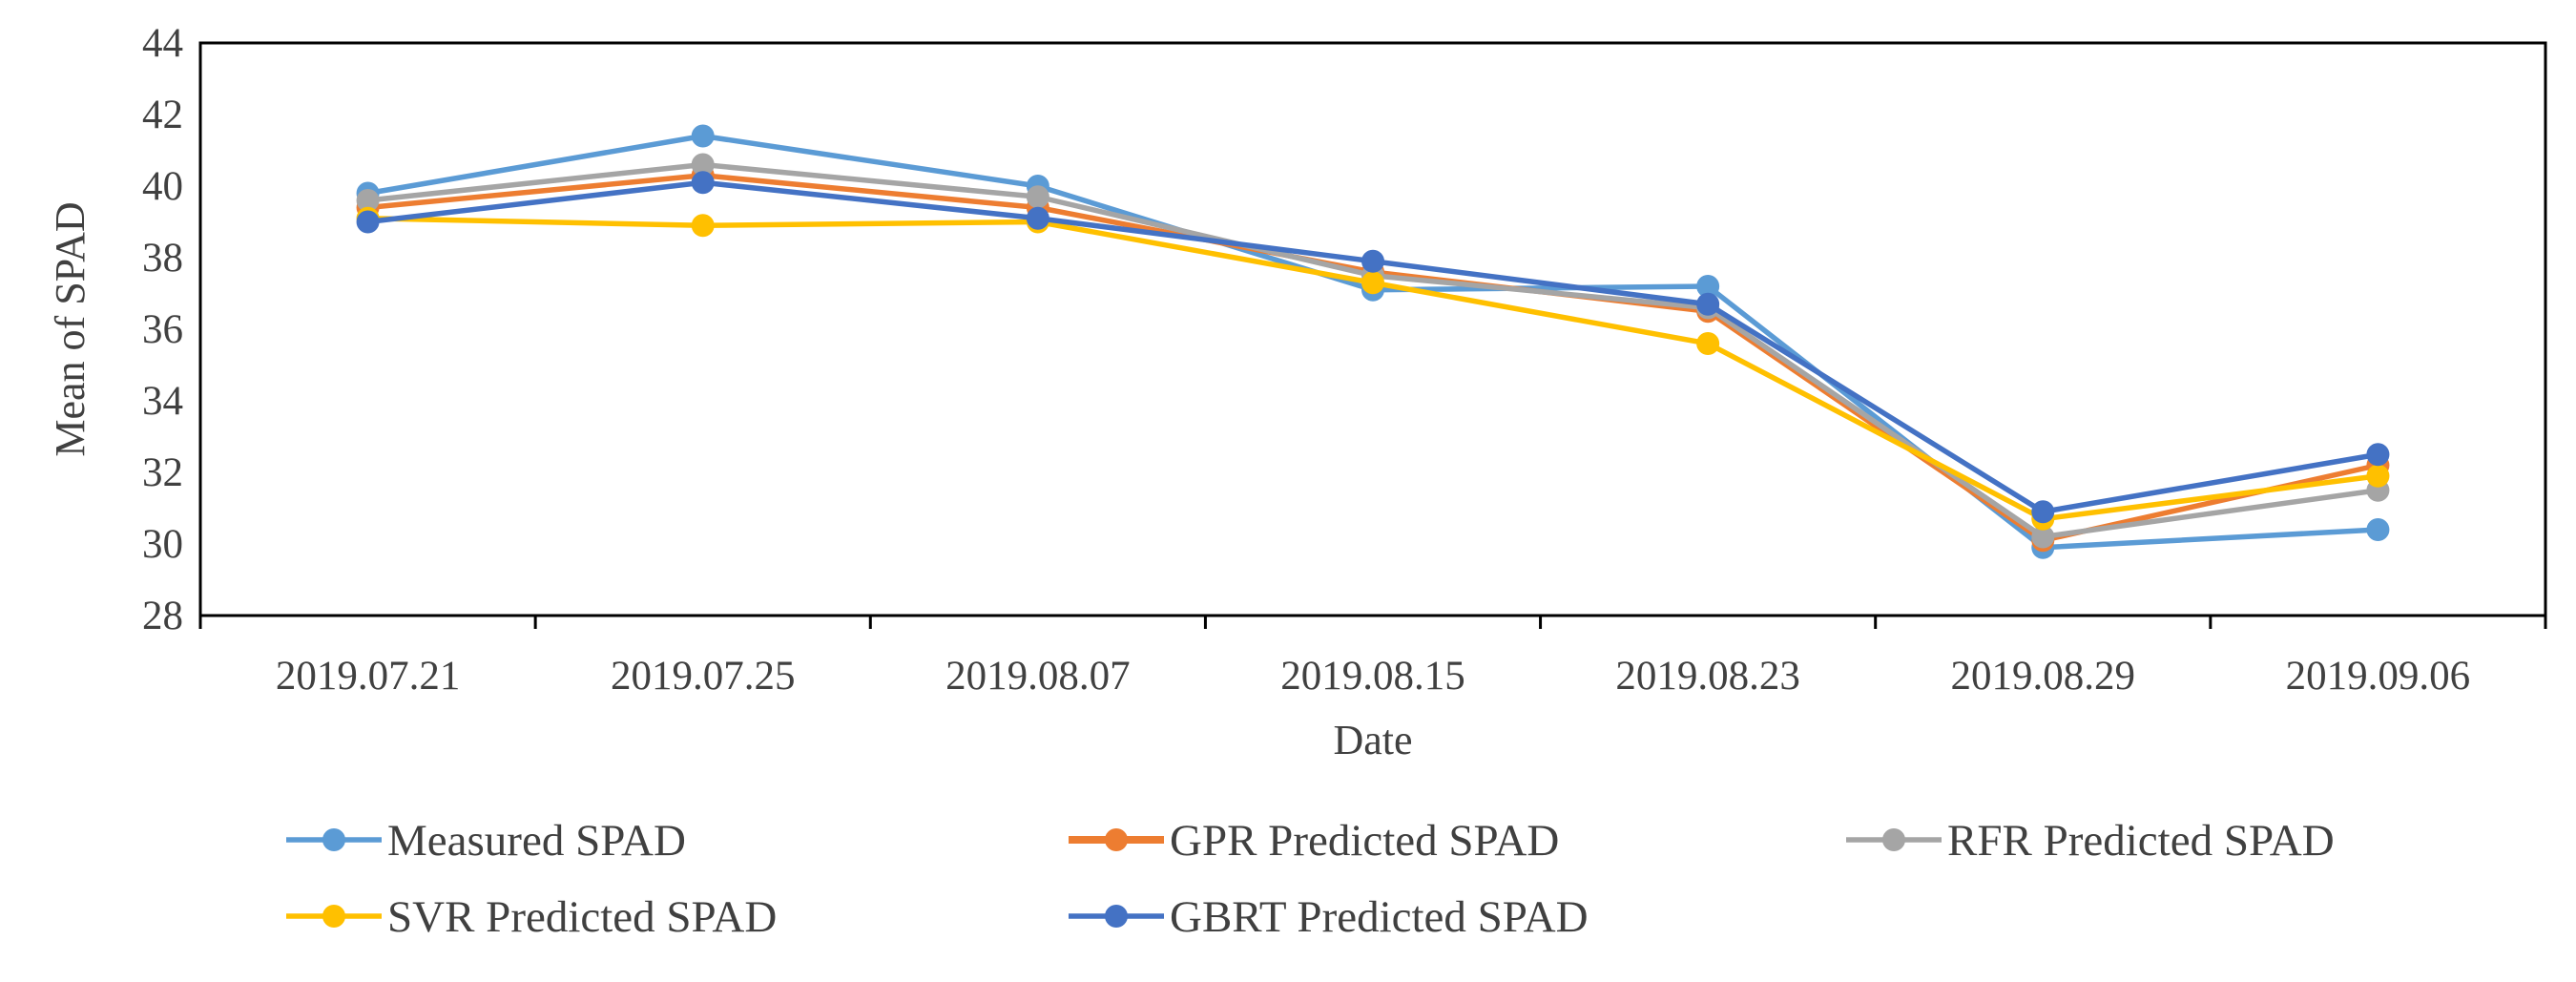  What do you see at coordinates (70, 328) in the screenshot?
I see `y-axis-title: Mean of SPAD` at bounding box center [70, 328].